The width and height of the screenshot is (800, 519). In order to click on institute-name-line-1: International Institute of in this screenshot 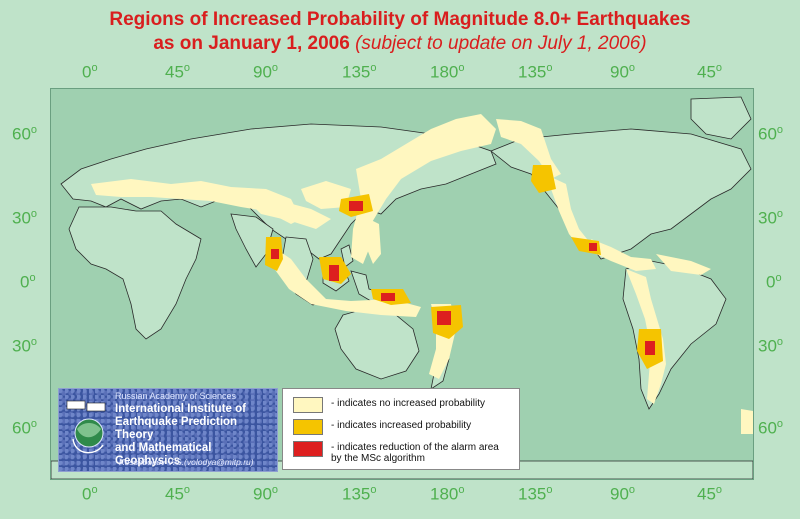, I will do `click(180, 409)`.